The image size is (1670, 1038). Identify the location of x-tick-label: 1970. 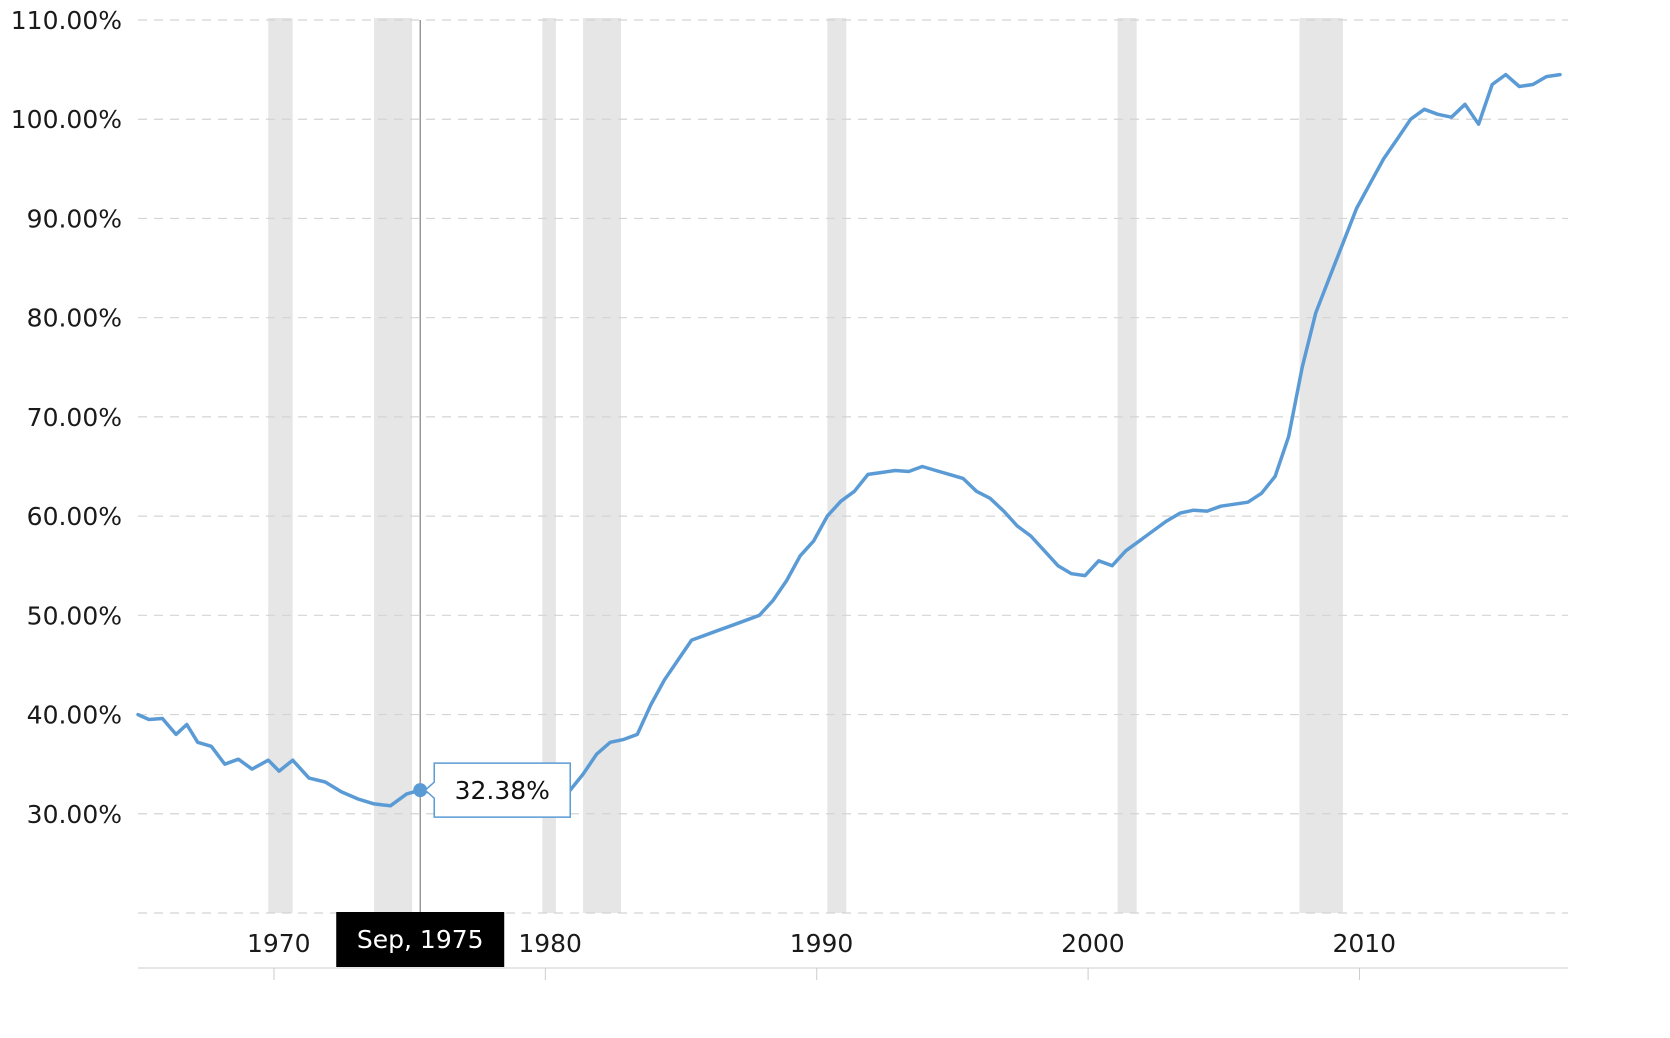
(279, 943).